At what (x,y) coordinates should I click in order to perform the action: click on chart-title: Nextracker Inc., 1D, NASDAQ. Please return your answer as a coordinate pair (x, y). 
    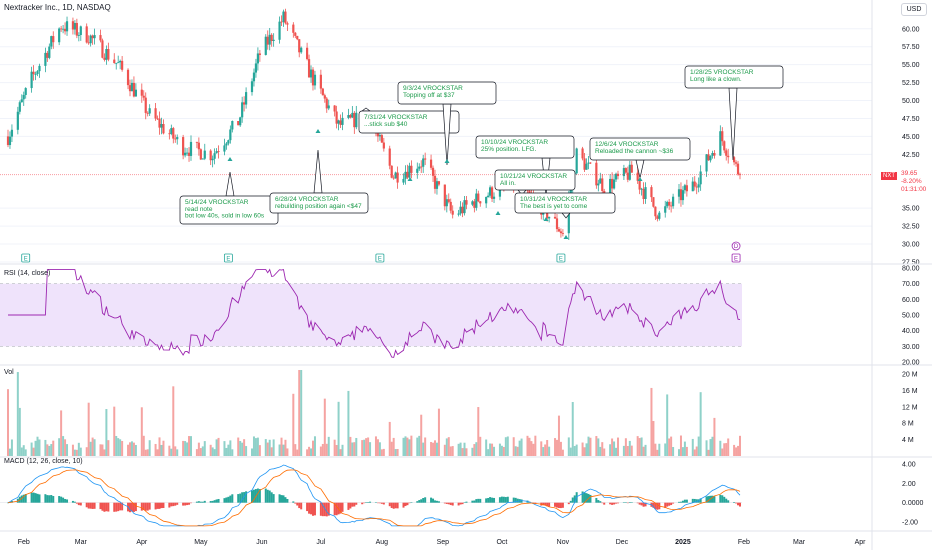
    Looking at the image, I should click on (57, 7).